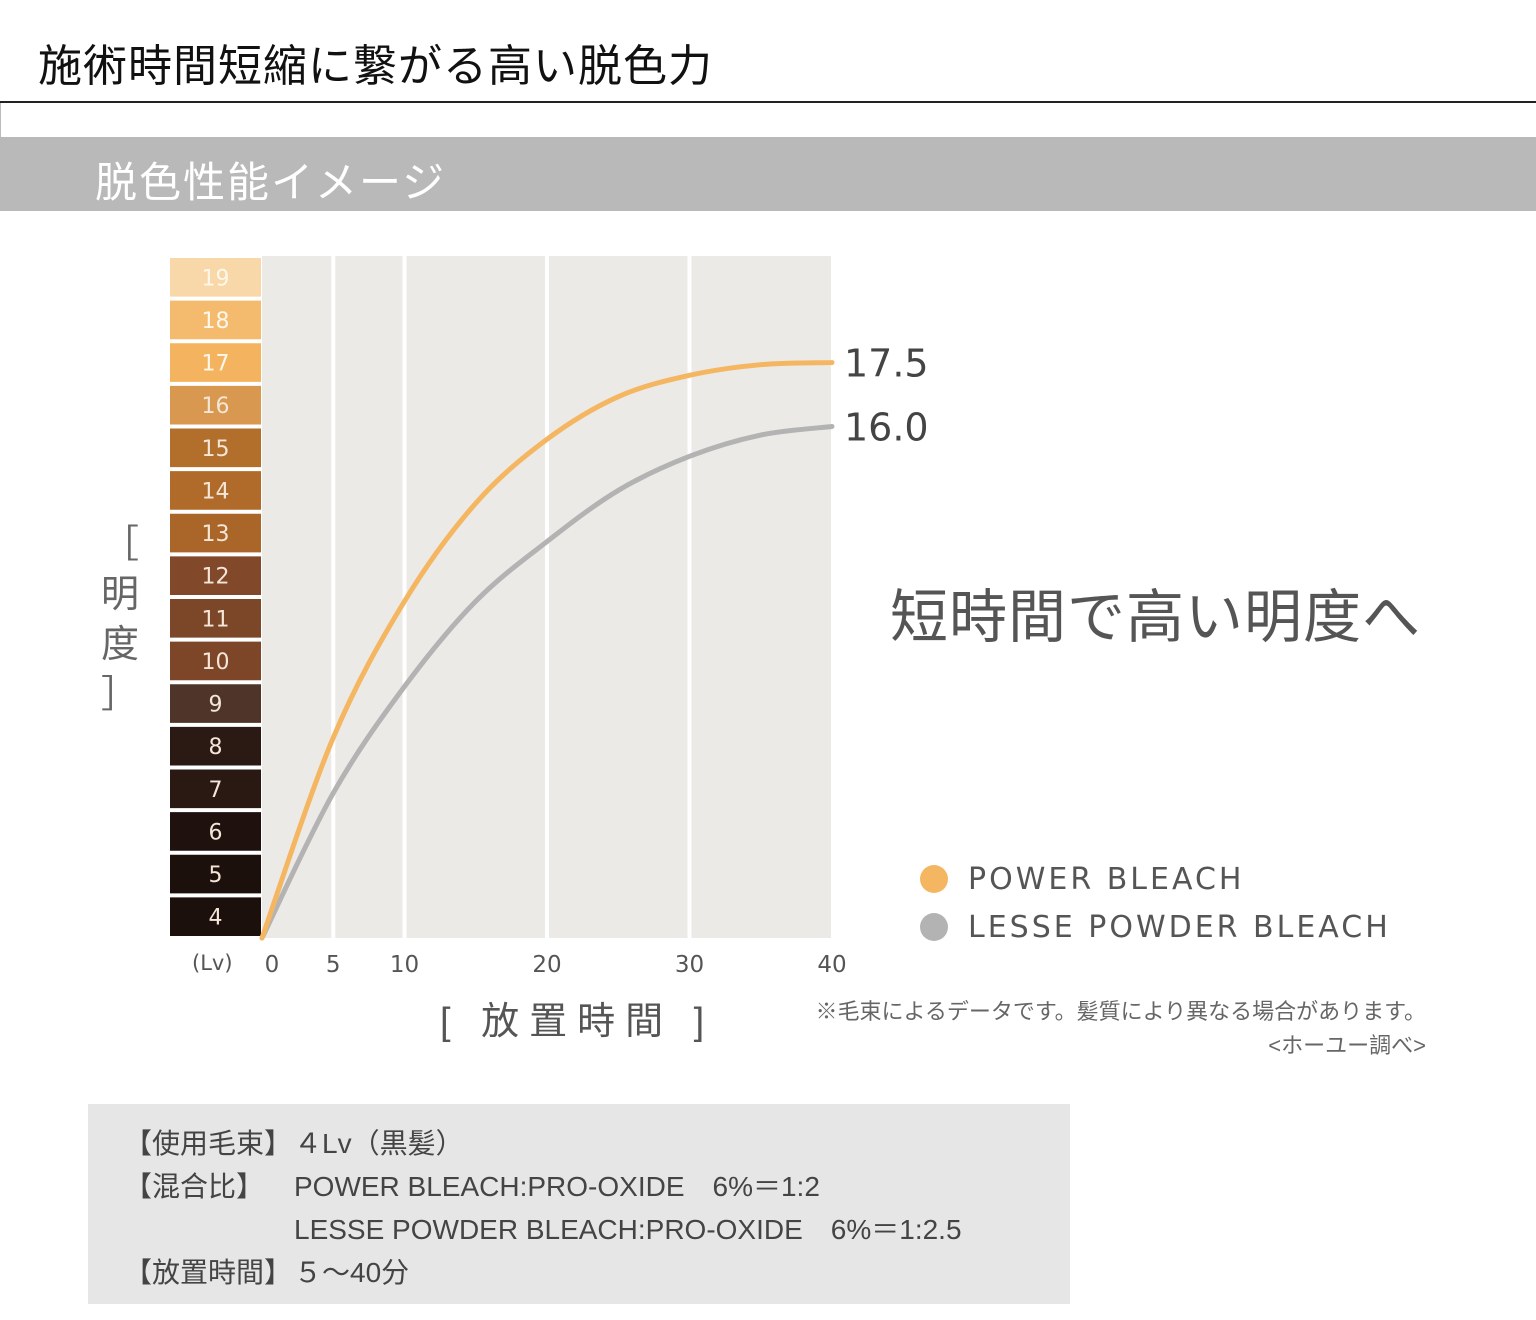  Describe the element at coordinates (208, 1143) in the screenshot. I see `spec-key: 【使用毛束】` at that location.